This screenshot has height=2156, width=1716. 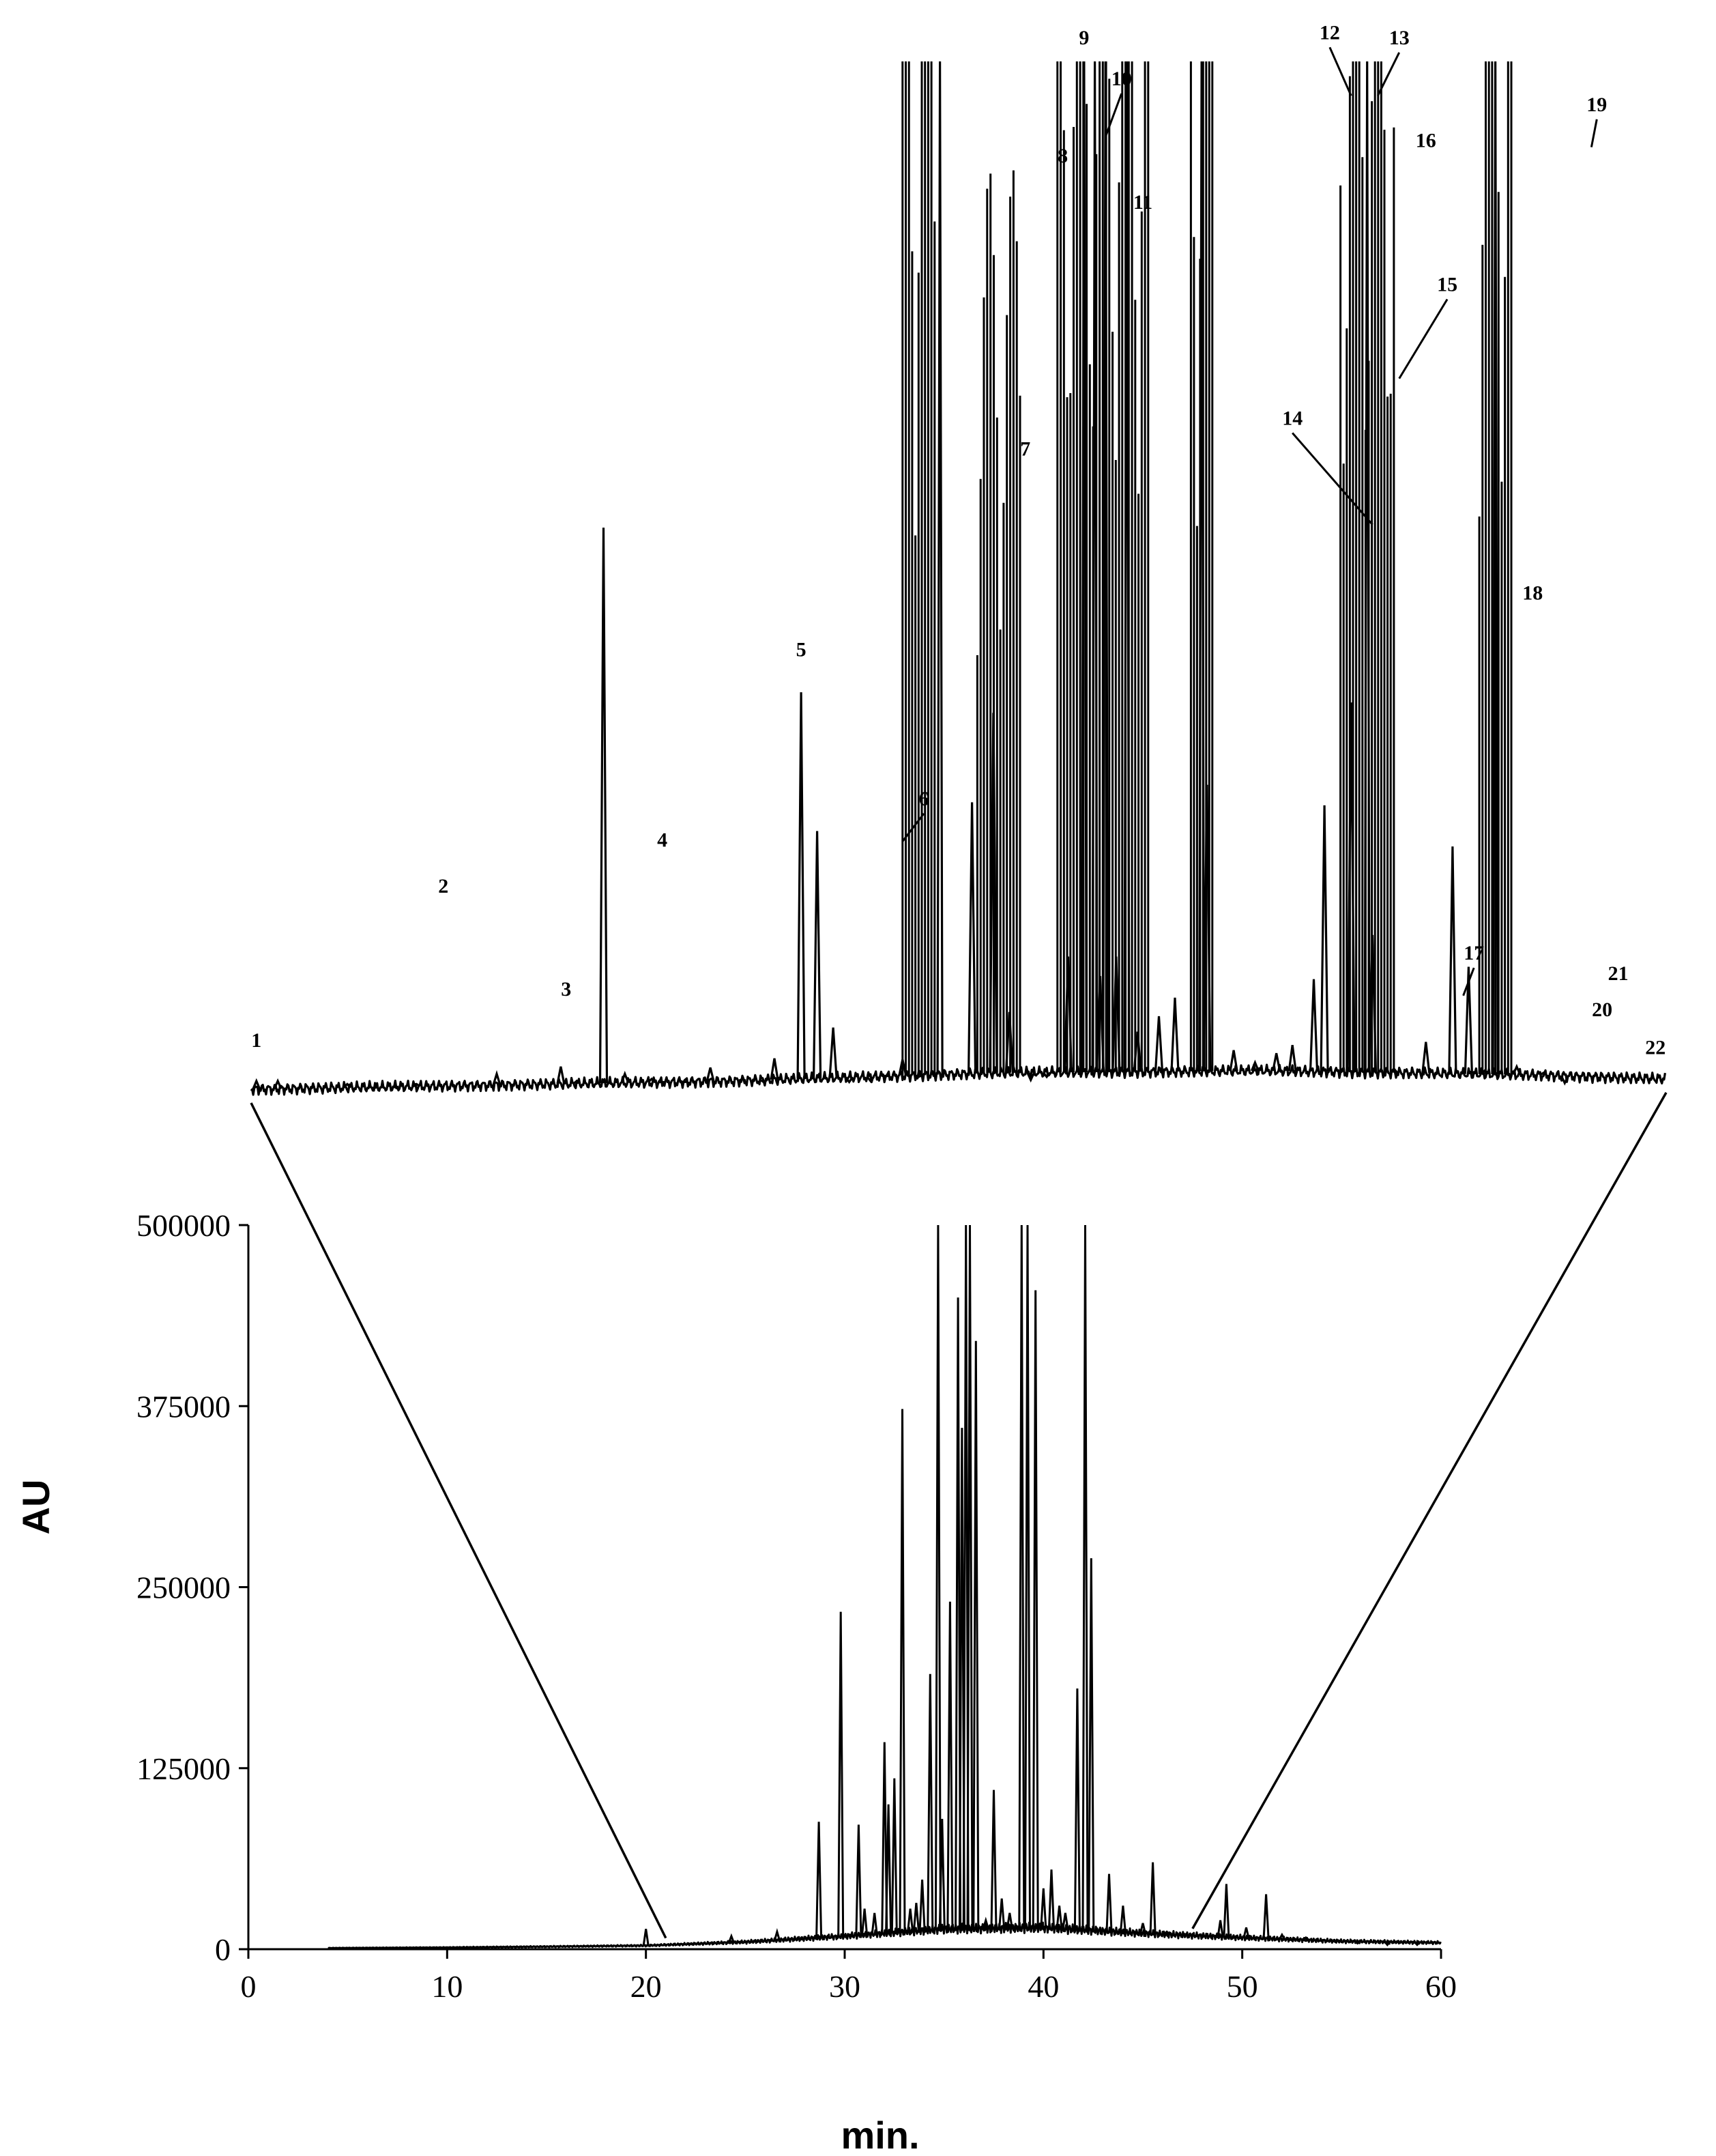 What do you see at coordinates (35, 1507) in the screenshot?
I see `y-axis-title: AU` at bounding box center [35, 1507].